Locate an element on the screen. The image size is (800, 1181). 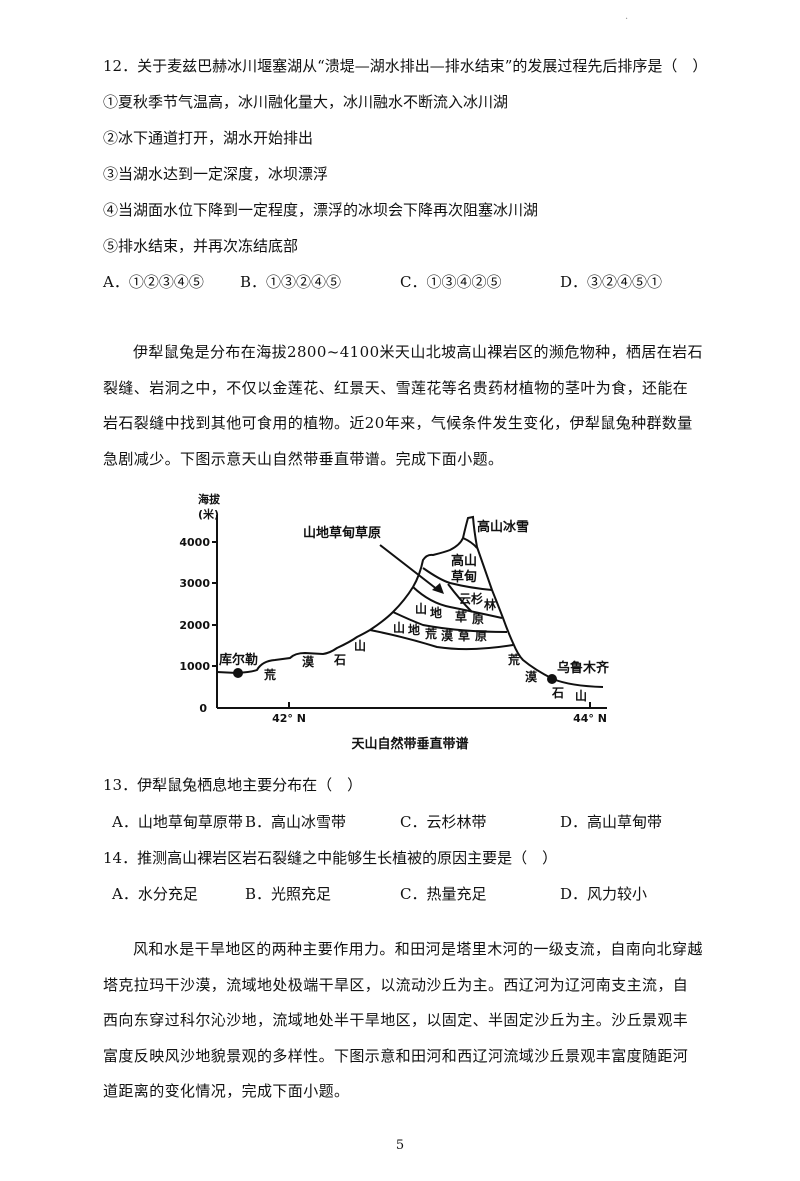
q12-option-b: B．①③②④⑤ is located at coordinates (291, 282).